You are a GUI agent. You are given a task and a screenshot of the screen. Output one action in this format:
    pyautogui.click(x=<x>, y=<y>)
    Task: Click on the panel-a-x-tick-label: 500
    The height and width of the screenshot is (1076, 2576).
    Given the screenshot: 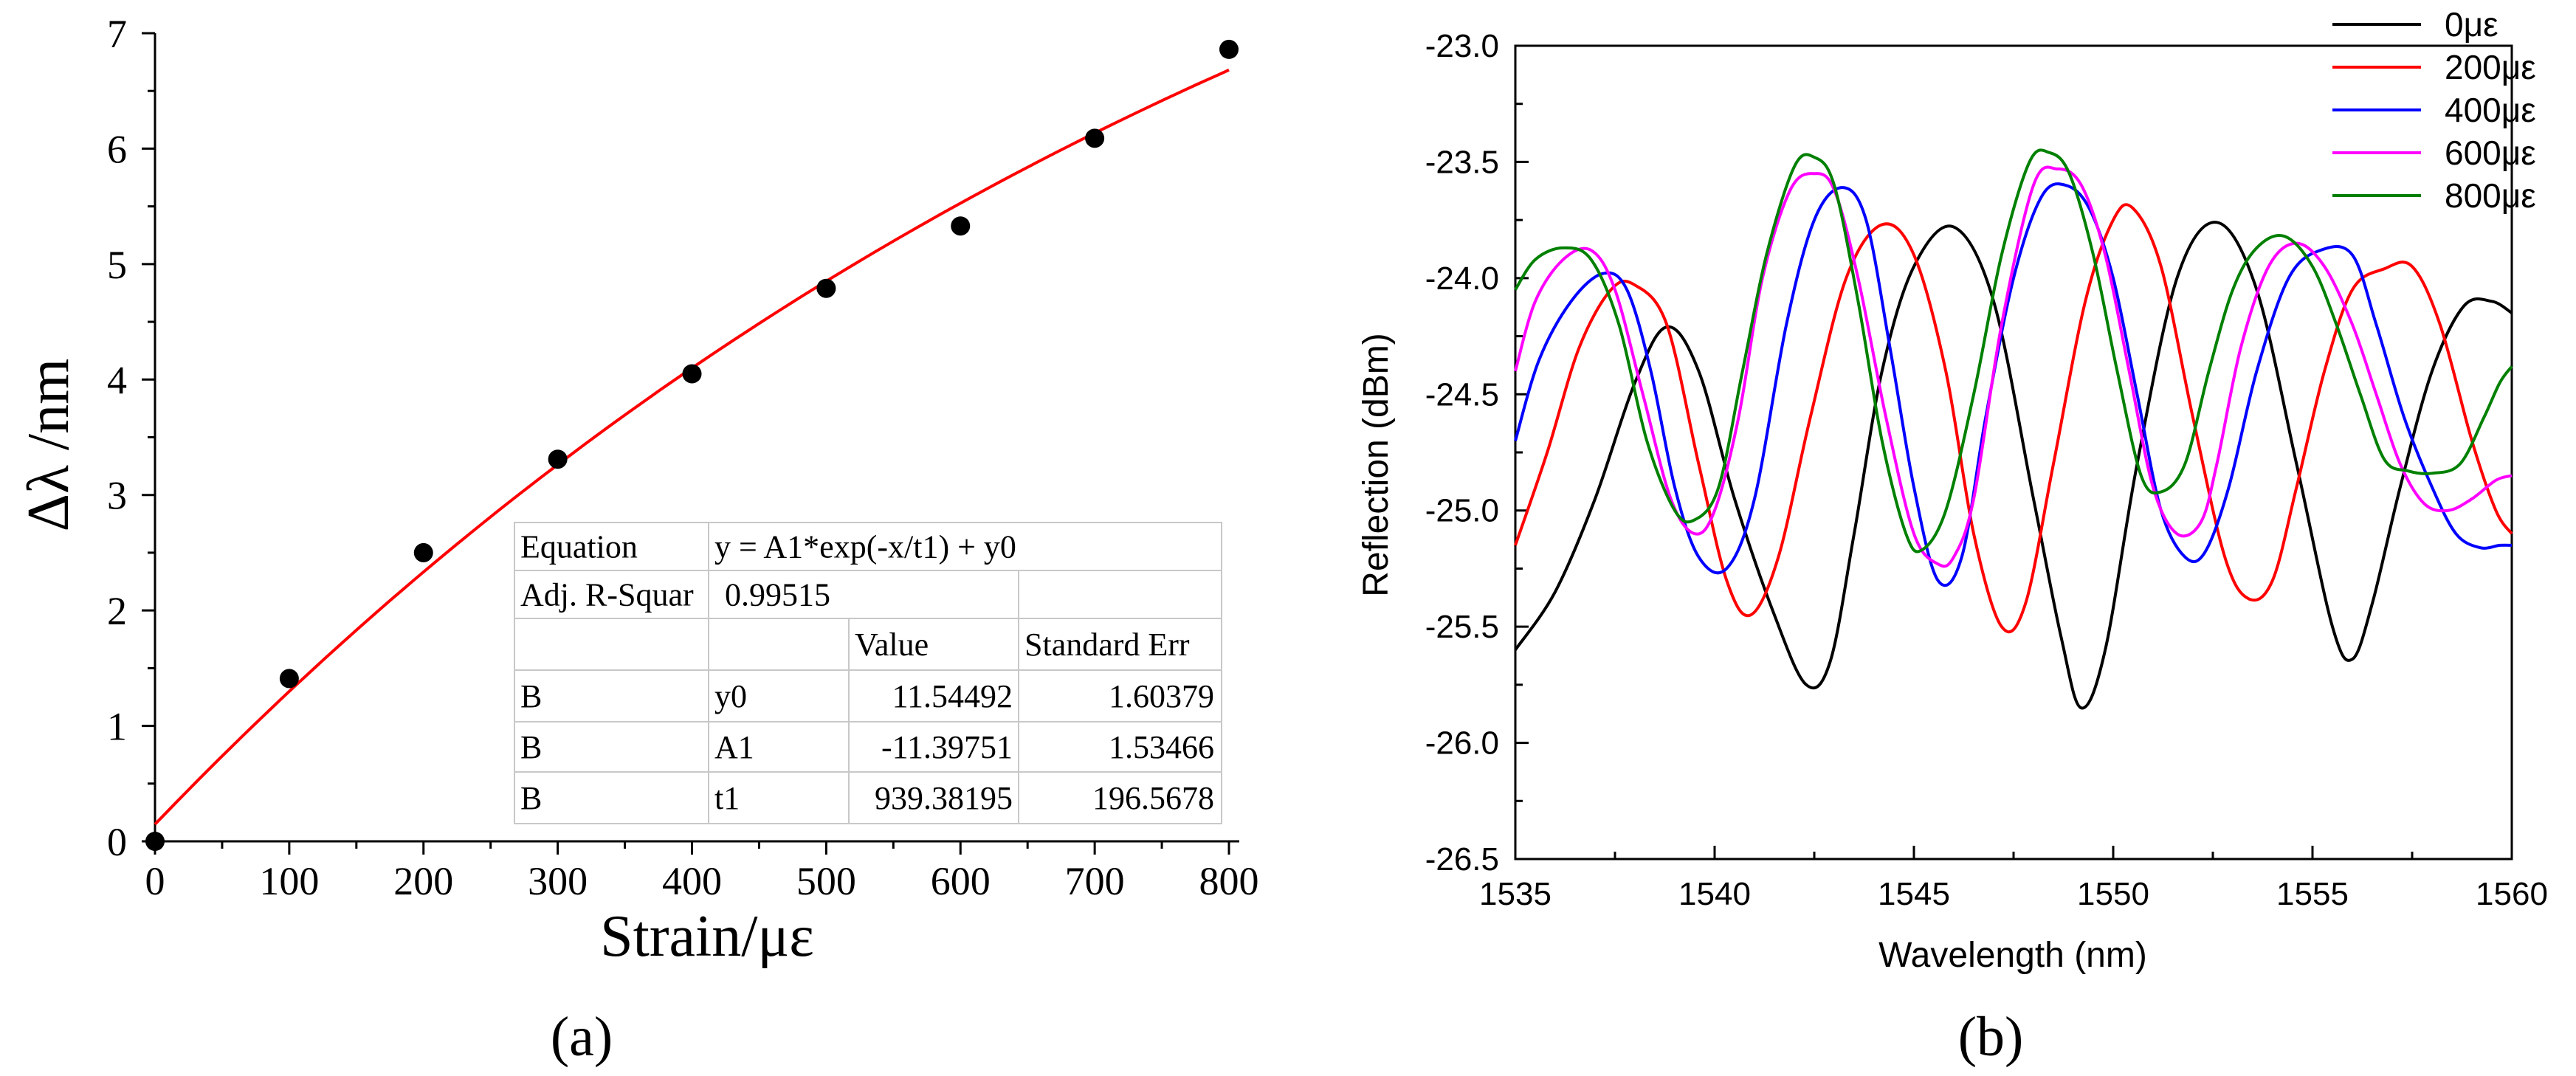 What is the action you would take?
    pyautogui.click(x=826, y=881)
    